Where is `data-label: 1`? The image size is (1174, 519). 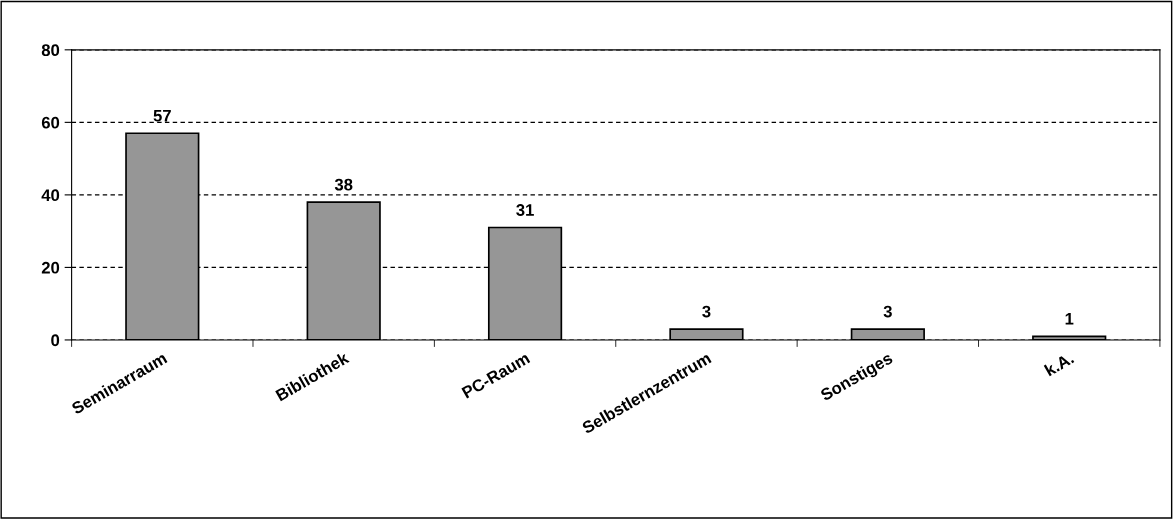
data-label: 1 is located at coordinates (1069, 319).